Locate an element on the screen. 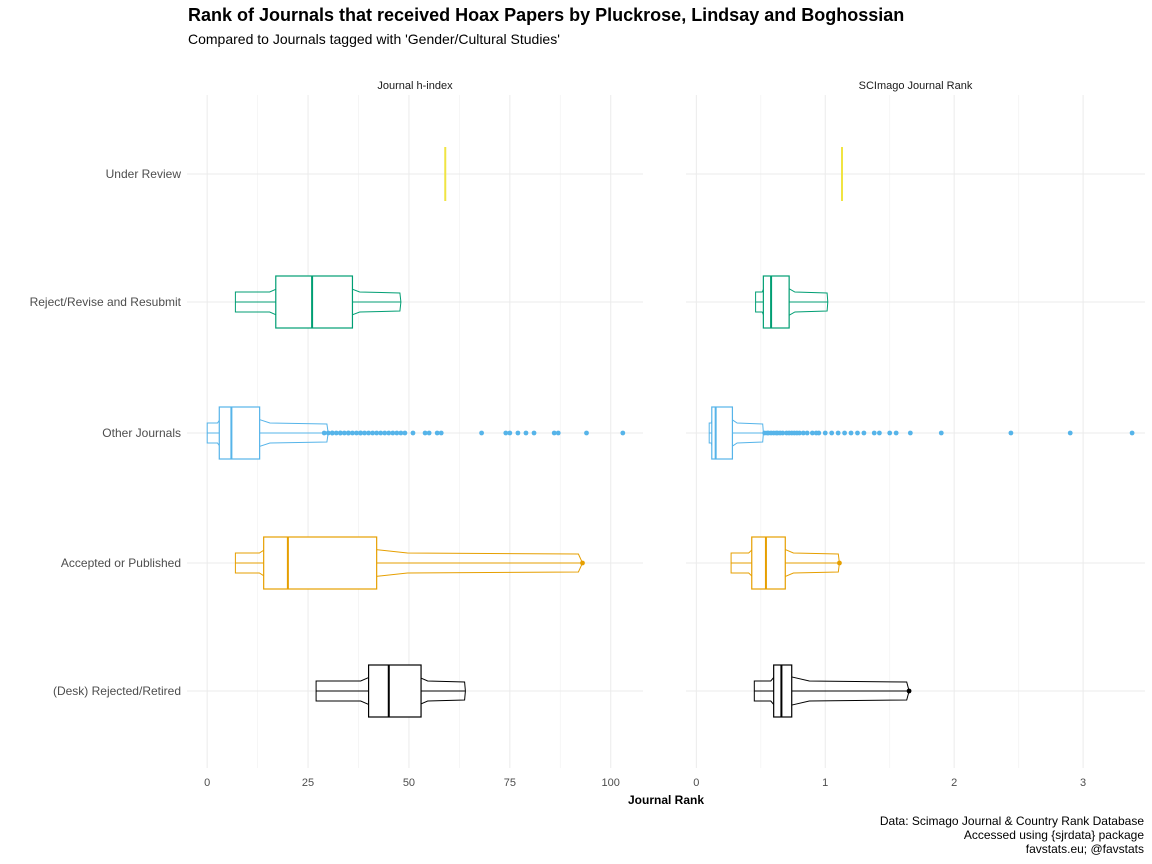 This screenshot has width=1152, height=864. panel-1-x-tick-label: 75 is located at coordinates (510, 783).